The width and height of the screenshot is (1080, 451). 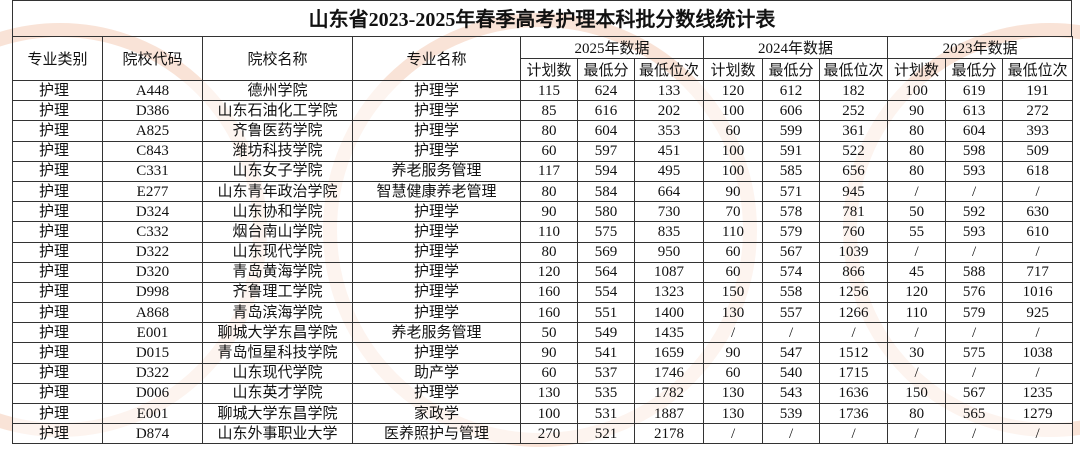 I want to click on table-cell: 575, so click(x=974, y=353).